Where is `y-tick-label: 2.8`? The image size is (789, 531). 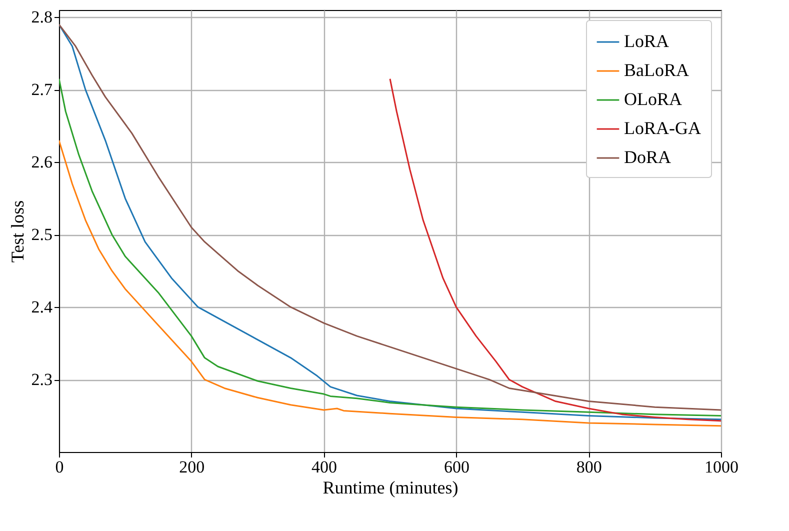
y-tick-label: 2.8 is located at coordinates (41, 17).